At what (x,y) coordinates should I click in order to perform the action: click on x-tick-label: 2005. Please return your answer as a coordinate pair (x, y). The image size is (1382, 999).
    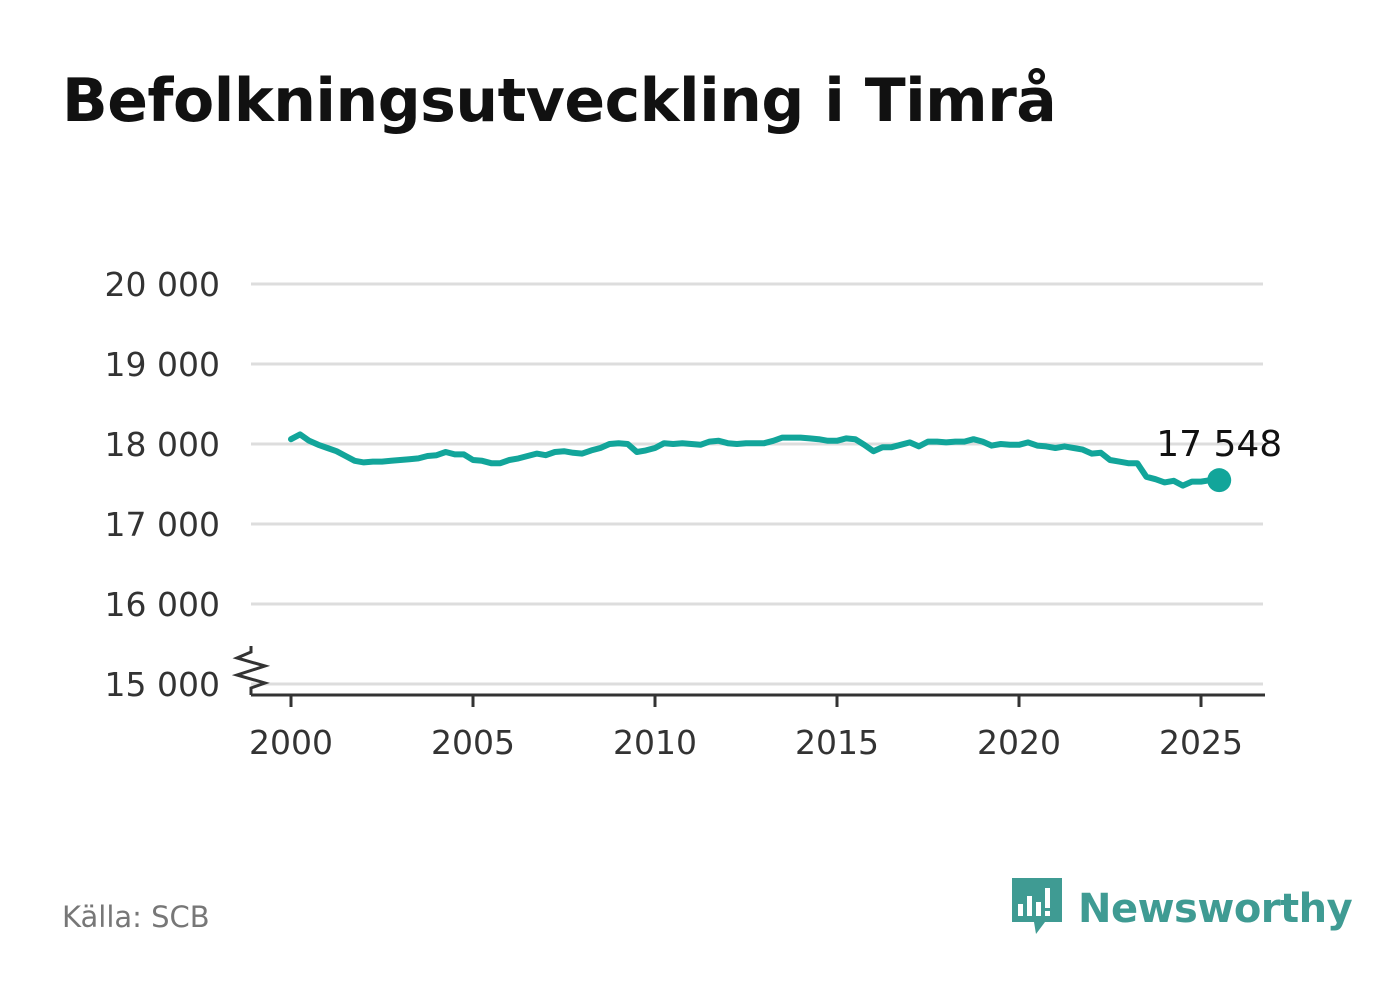
    Looking at the image, I should click on (473, 742).